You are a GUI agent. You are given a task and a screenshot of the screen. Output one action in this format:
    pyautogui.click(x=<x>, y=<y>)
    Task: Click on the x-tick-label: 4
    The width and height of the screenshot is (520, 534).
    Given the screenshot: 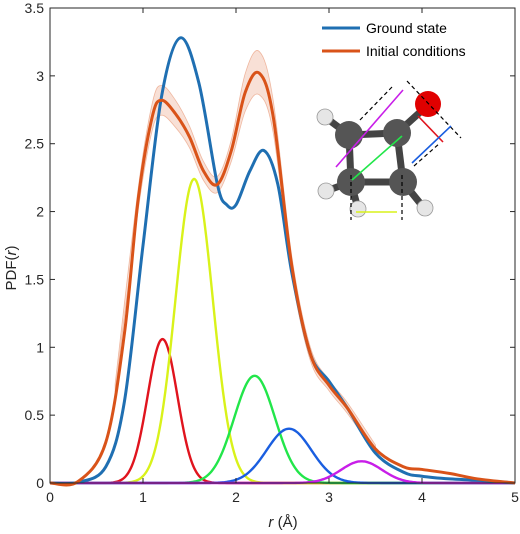 What is the action you would take?
    pyautogui.click(x=422, y=497)
    